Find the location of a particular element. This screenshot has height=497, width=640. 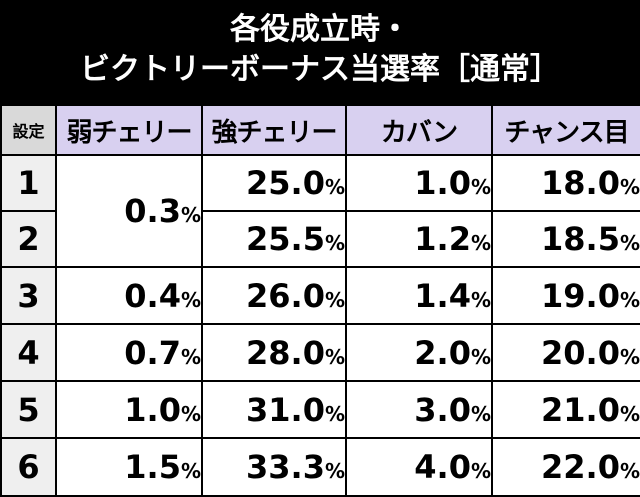

bag-cell: 3.0% is located at coordinates (419, 409).